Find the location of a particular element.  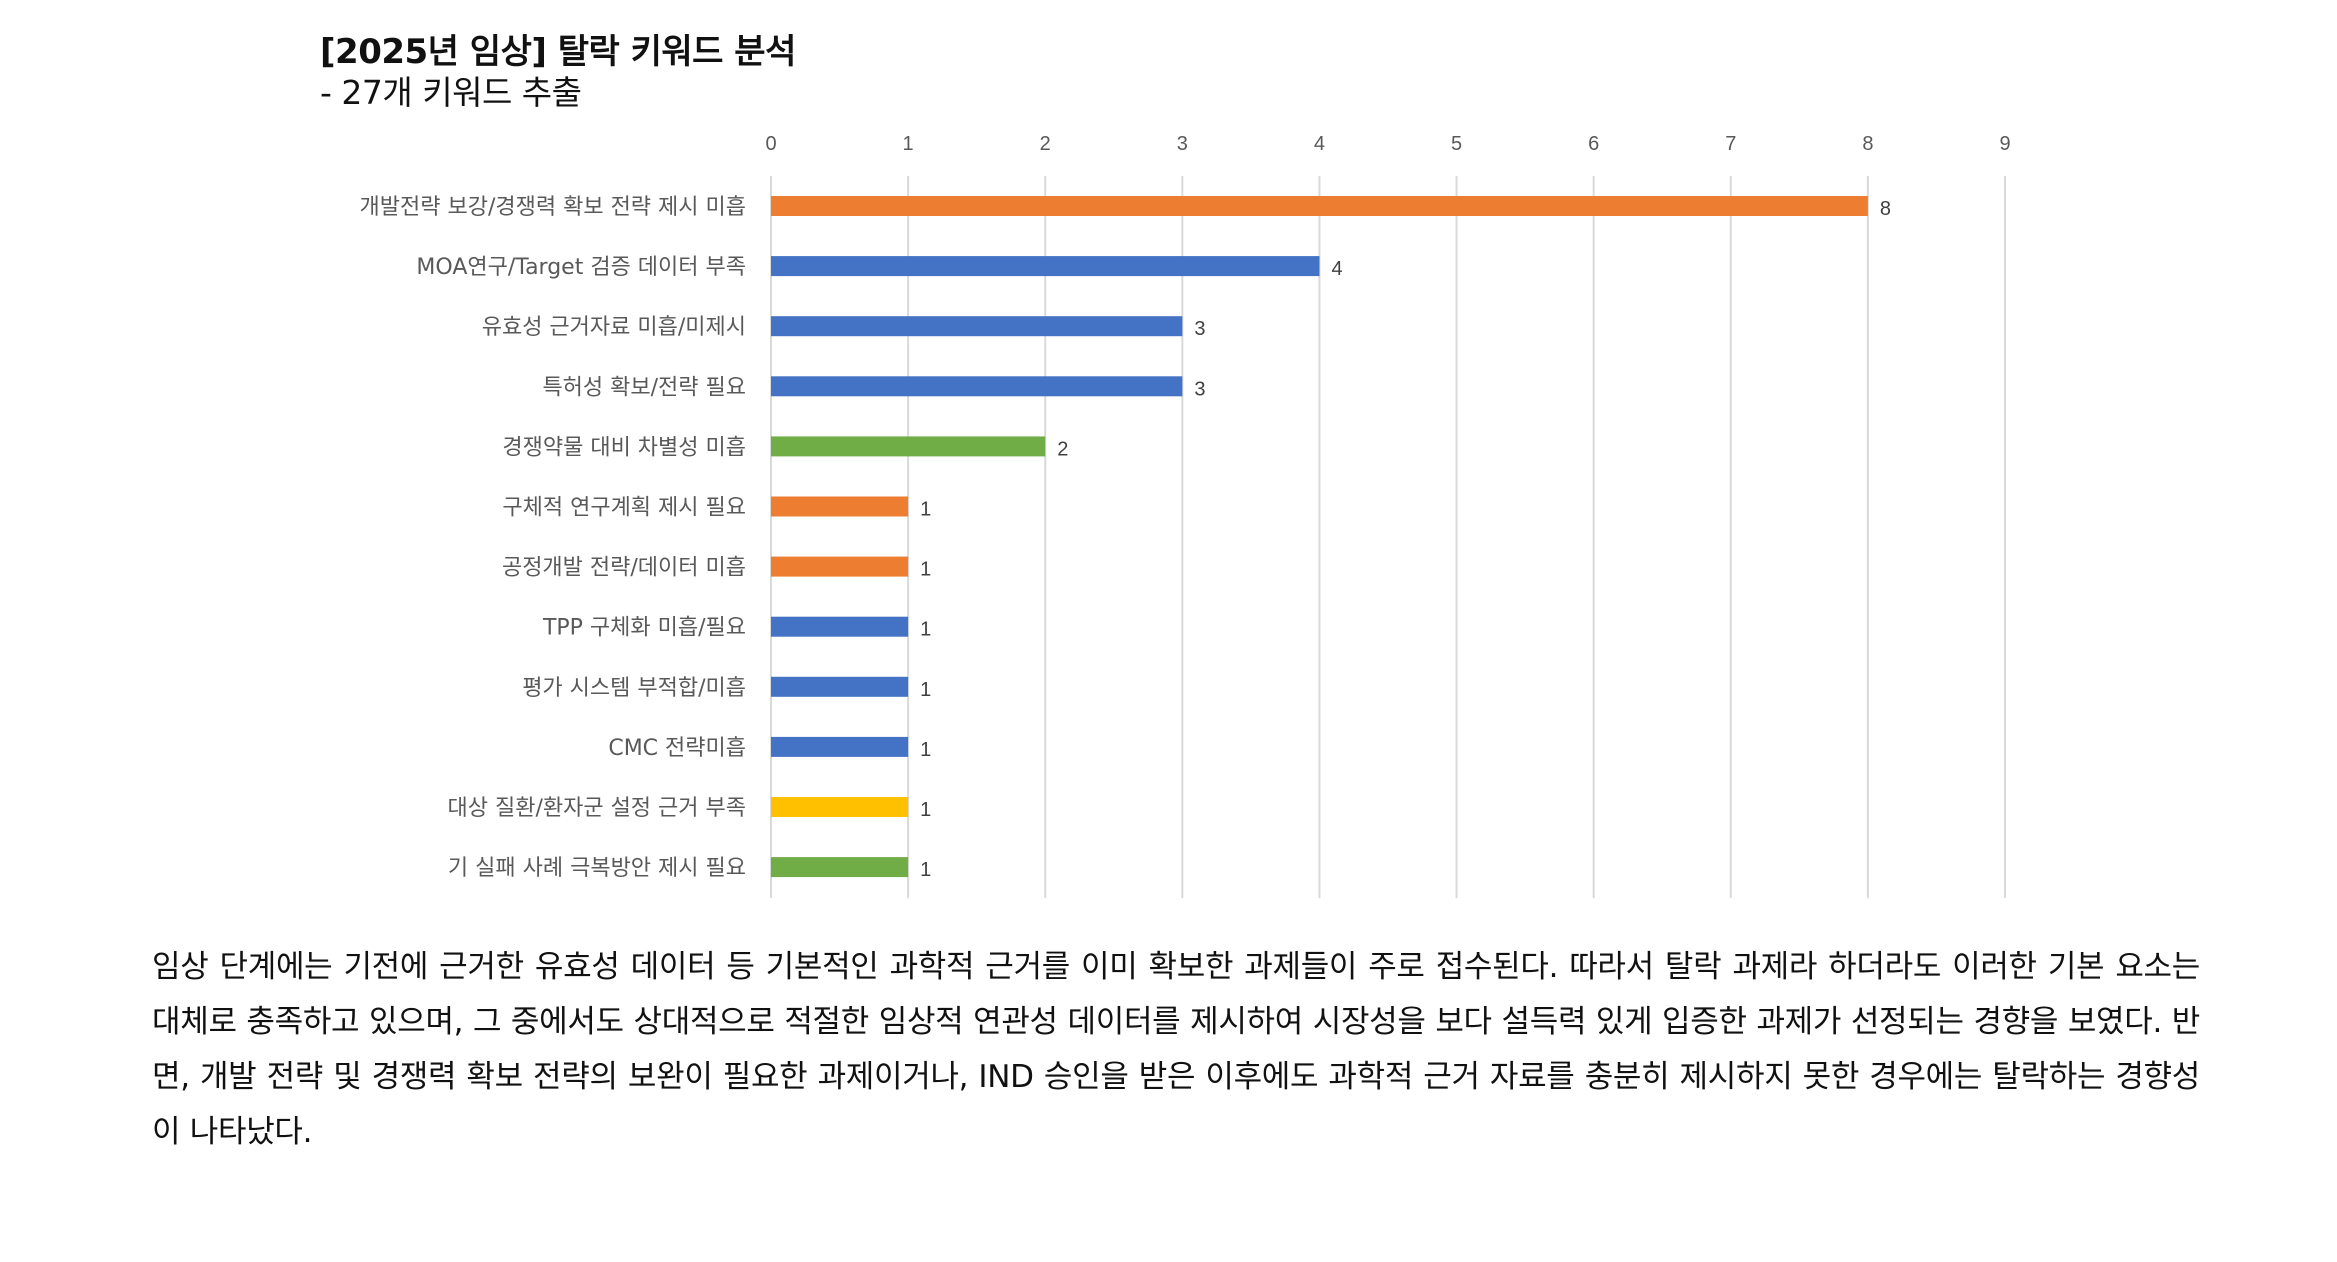

x-tick-label: 7 is located at coordinates (1730, 144).